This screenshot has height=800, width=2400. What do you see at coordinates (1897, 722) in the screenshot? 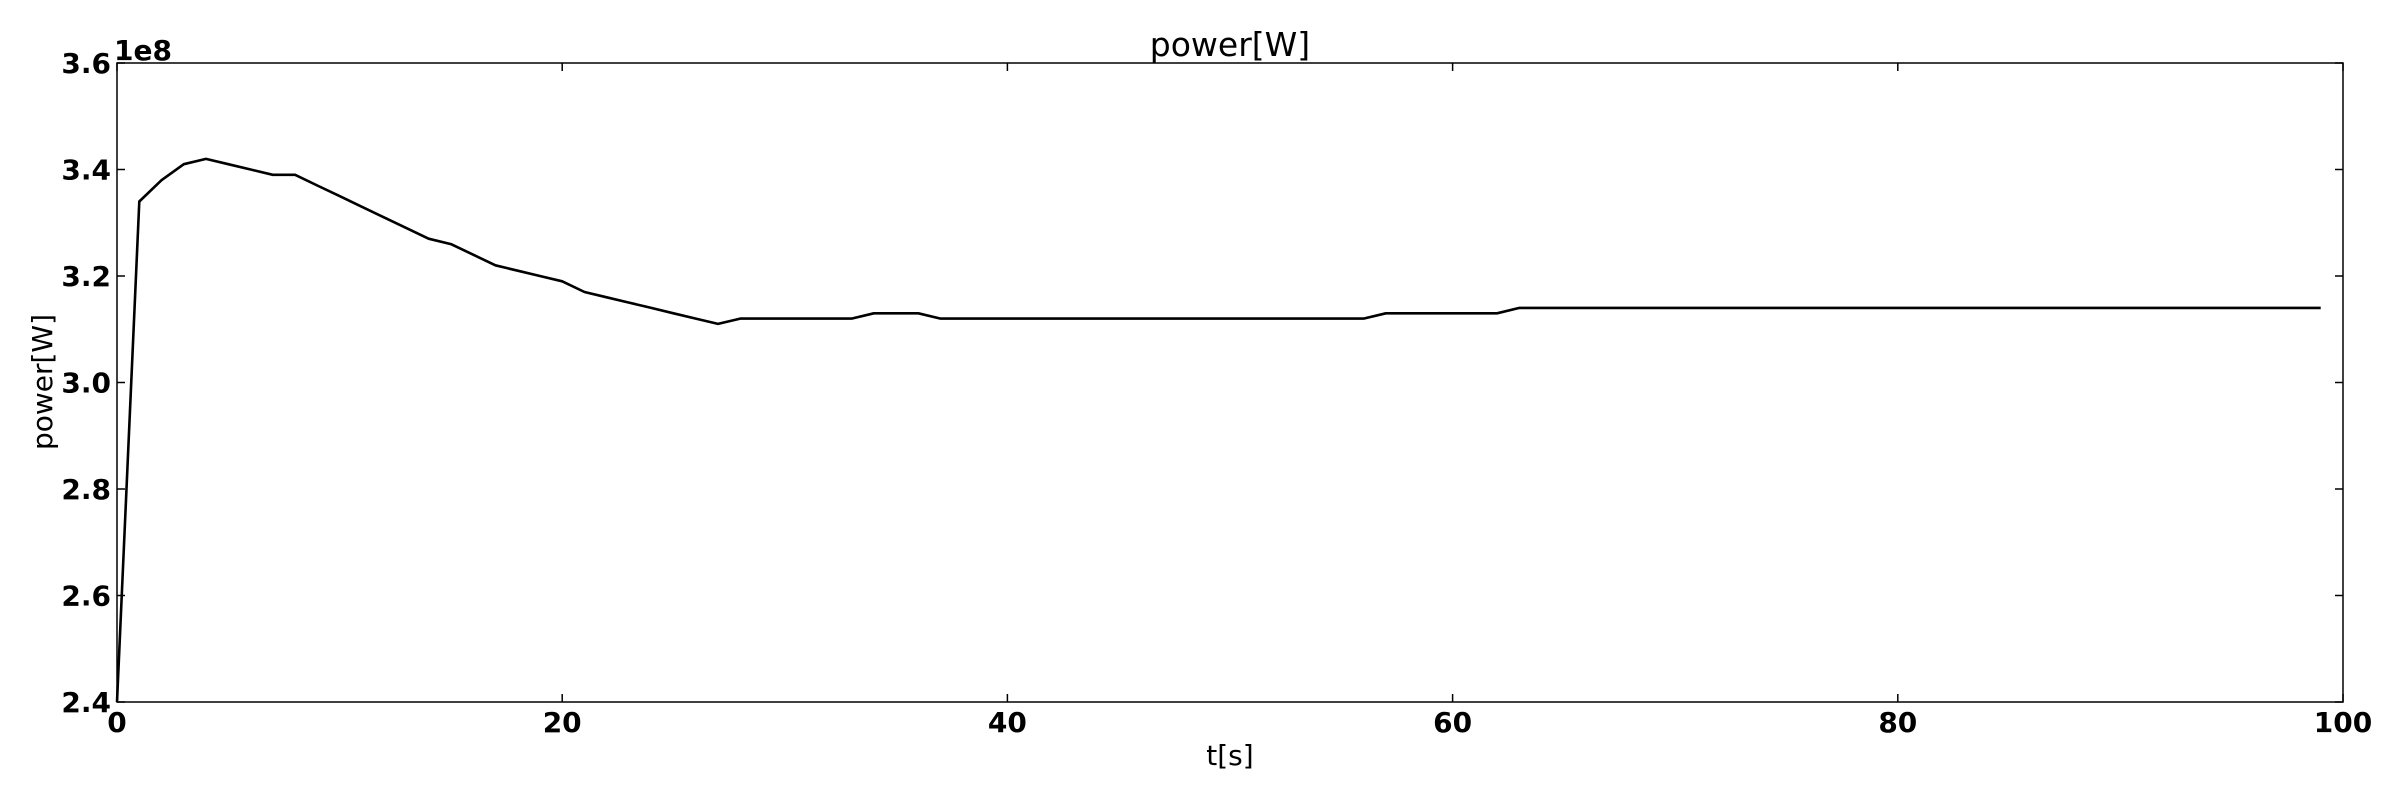
I see `x-tick-label: 80` at bounding box center [1897, 722].